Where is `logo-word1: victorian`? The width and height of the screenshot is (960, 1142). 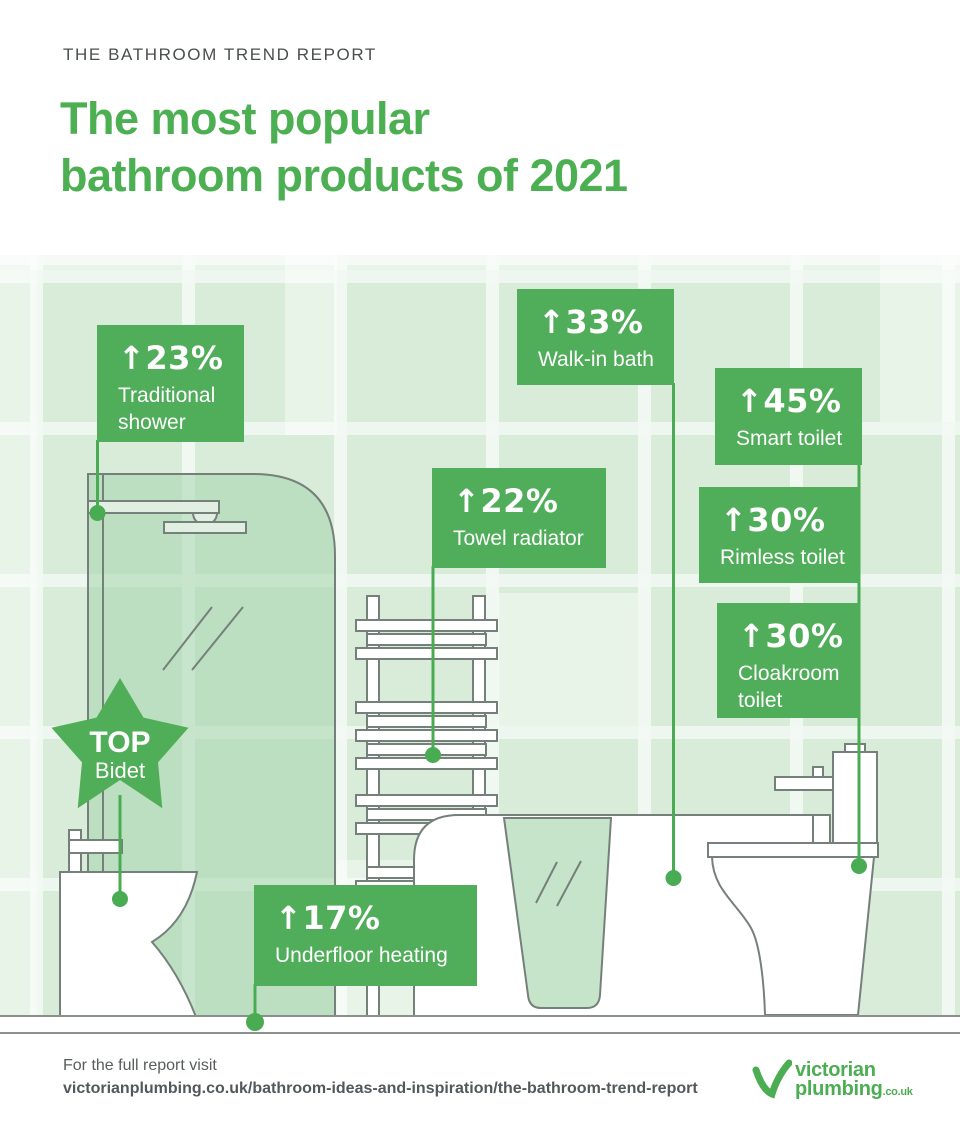
logo-word1: victorian is located at coordinates (835, 1070).